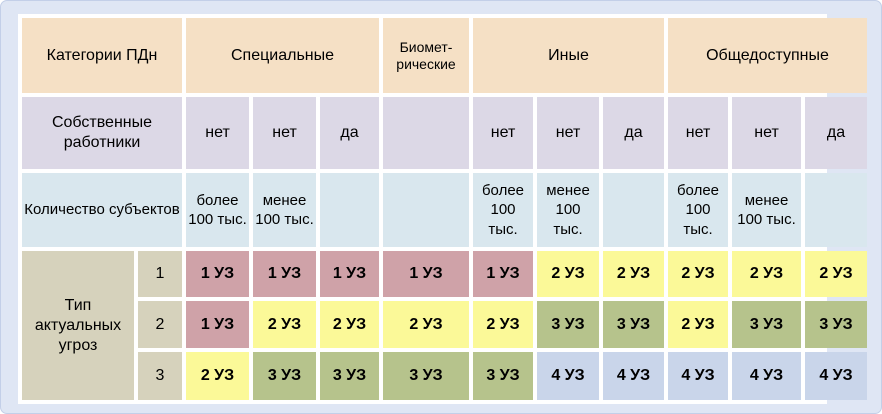  What do you see at coordinates (160, 376) in the screenshot?
I see `threat-level-cell: 3` at bounding box center [160, 376].